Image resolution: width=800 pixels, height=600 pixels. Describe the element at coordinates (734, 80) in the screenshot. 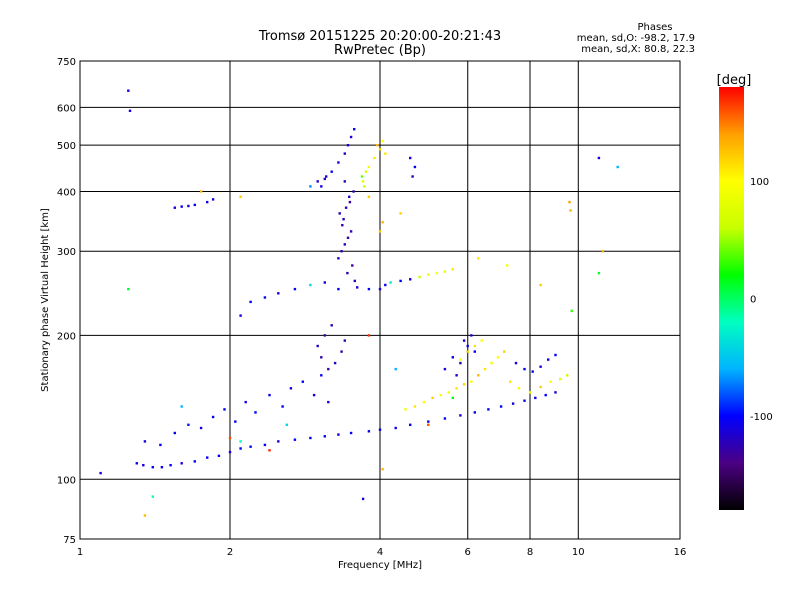

I see `colorbar-label: [deg]` at that location.